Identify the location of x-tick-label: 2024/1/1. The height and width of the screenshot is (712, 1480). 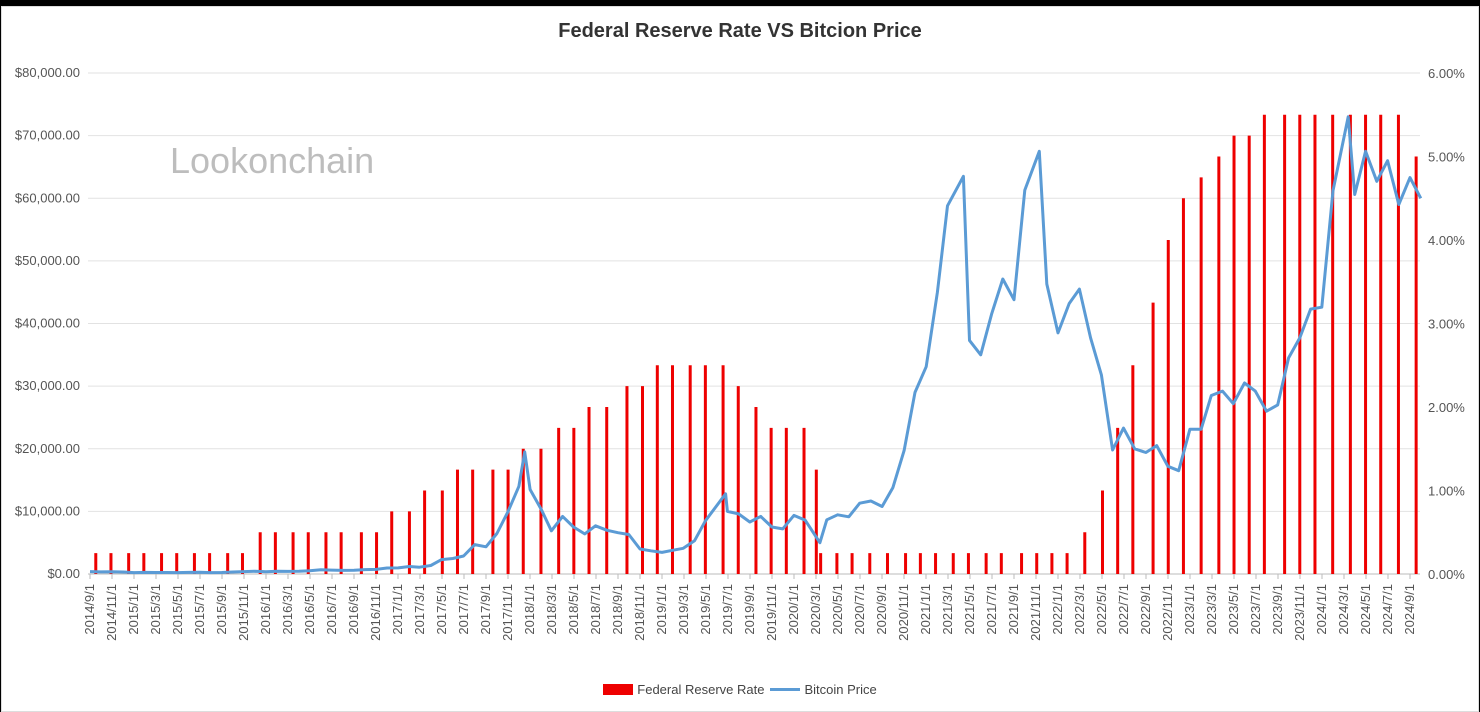
(1321, 609).